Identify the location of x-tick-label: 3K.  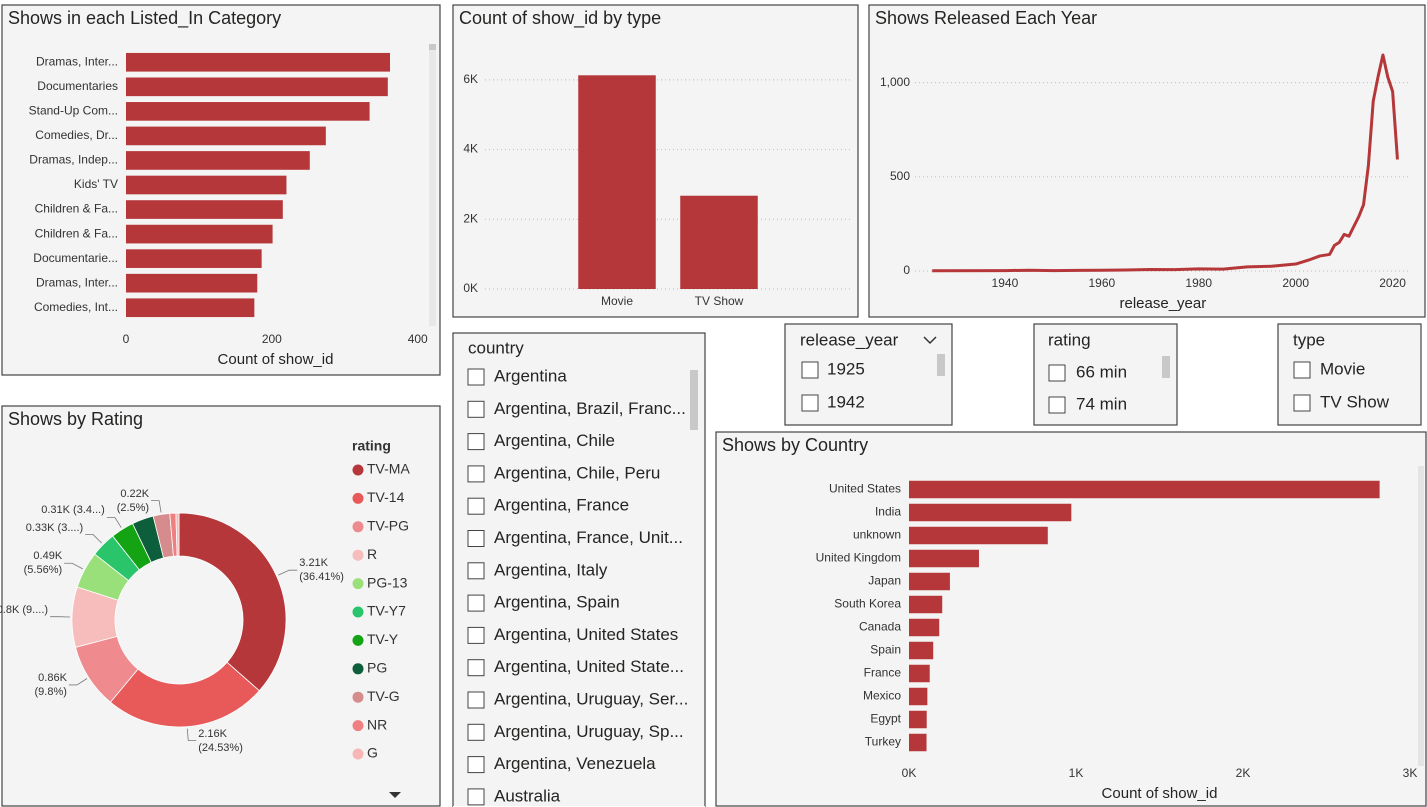
(1410, 773).